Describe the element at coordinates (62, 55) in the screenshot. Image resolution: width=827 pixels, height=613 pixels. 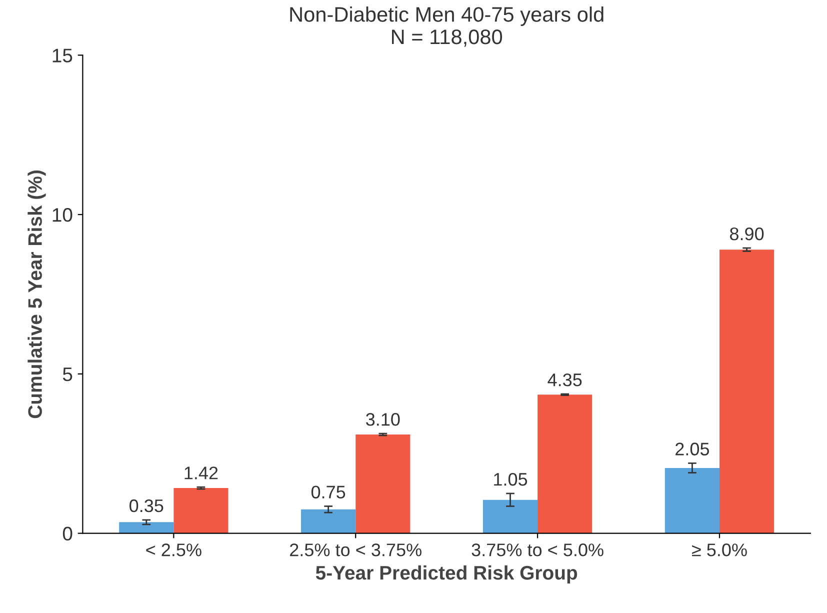
I see `y-tick-label: 15` at that location.